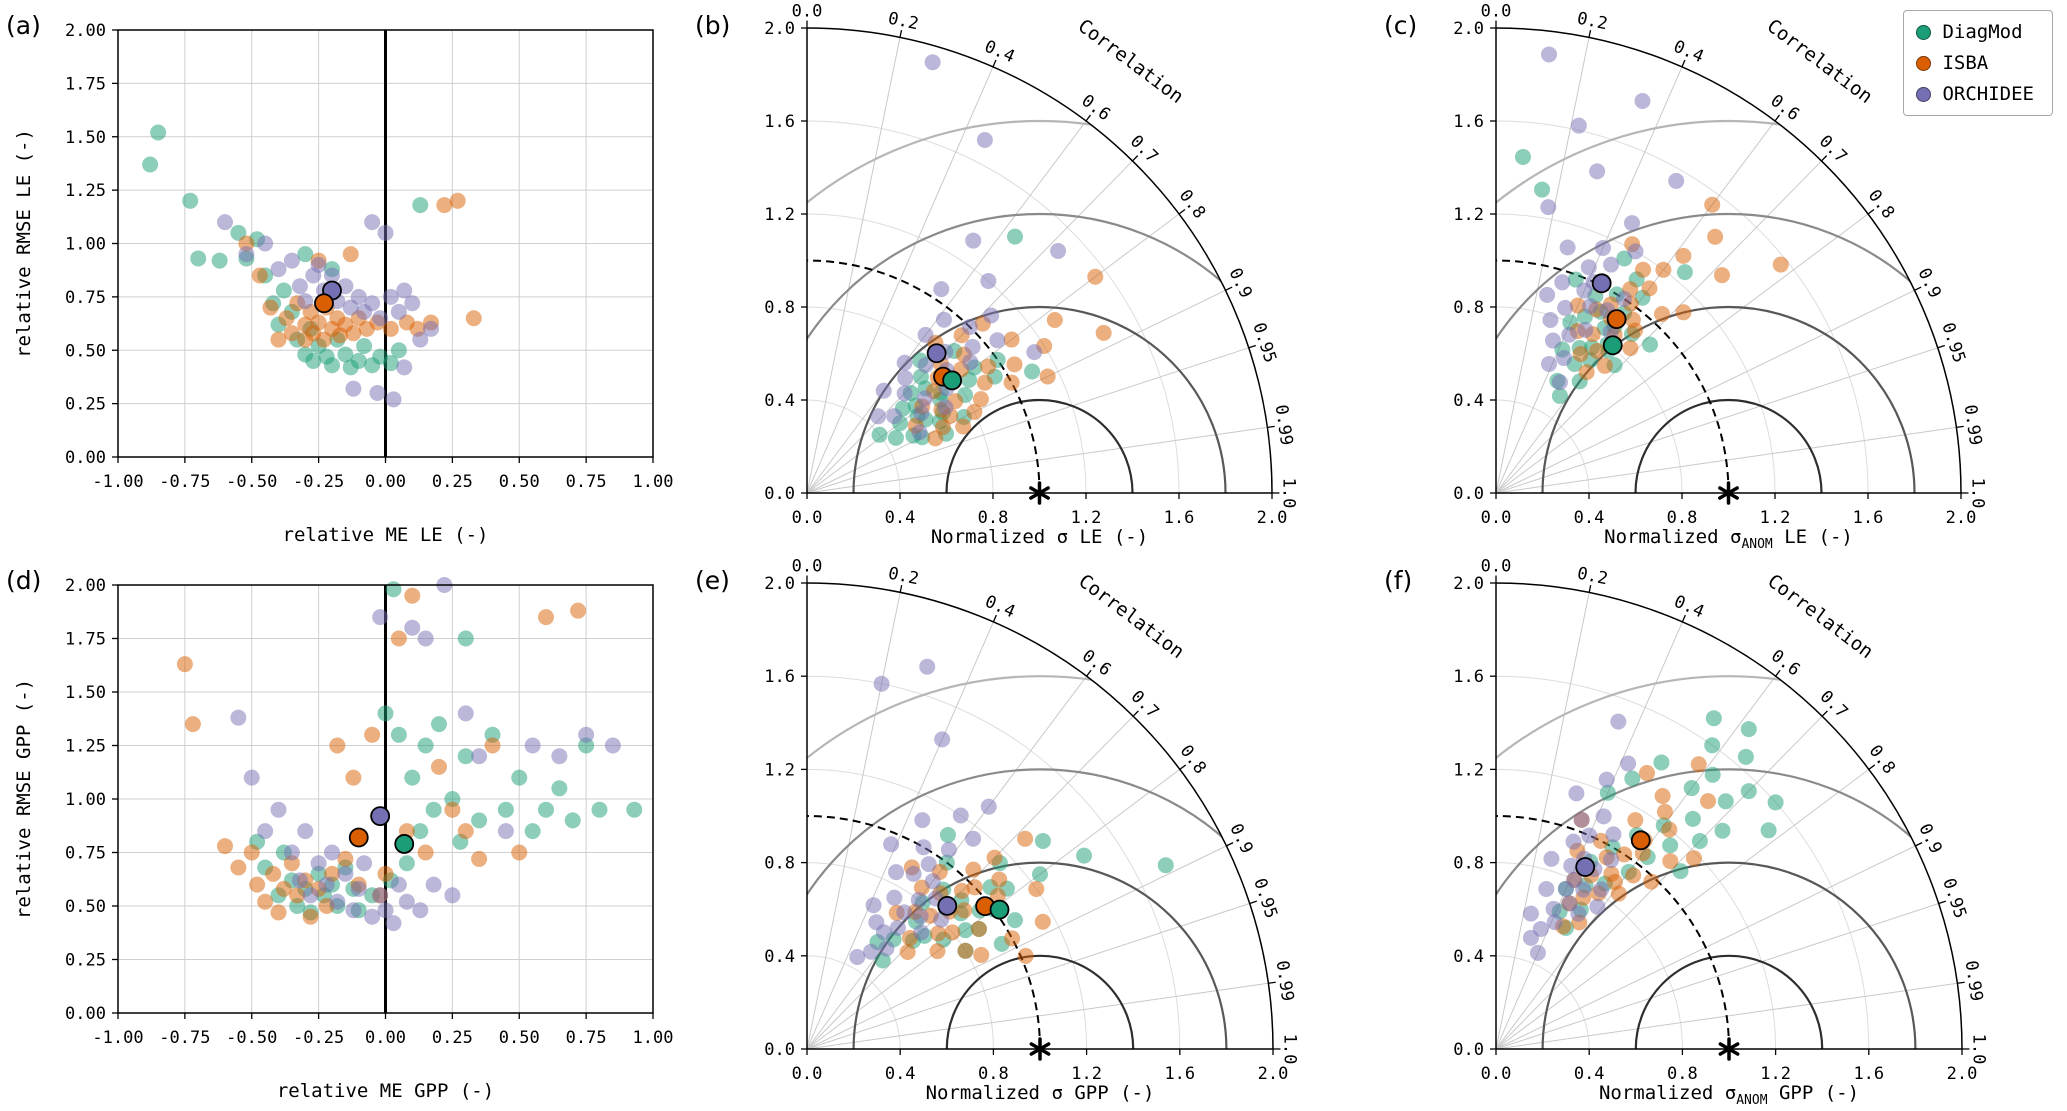 The width and height of the screenshot is (2067, 1111). Describe the element at coordinates (85, 84) in the screenshot. I see `svg-text: 1.75` at that location.